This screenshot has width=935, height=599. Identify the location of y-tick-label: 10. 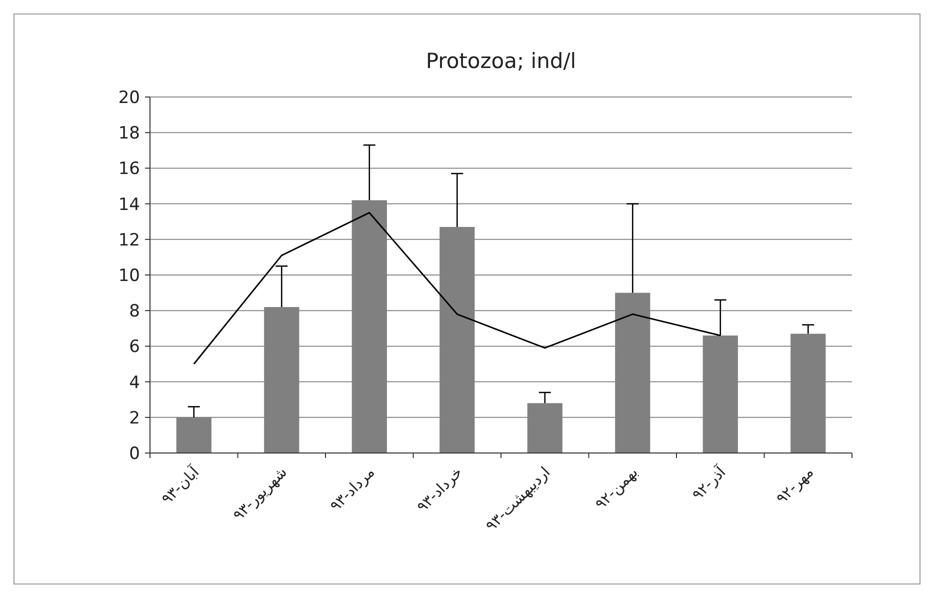
(129, 276).